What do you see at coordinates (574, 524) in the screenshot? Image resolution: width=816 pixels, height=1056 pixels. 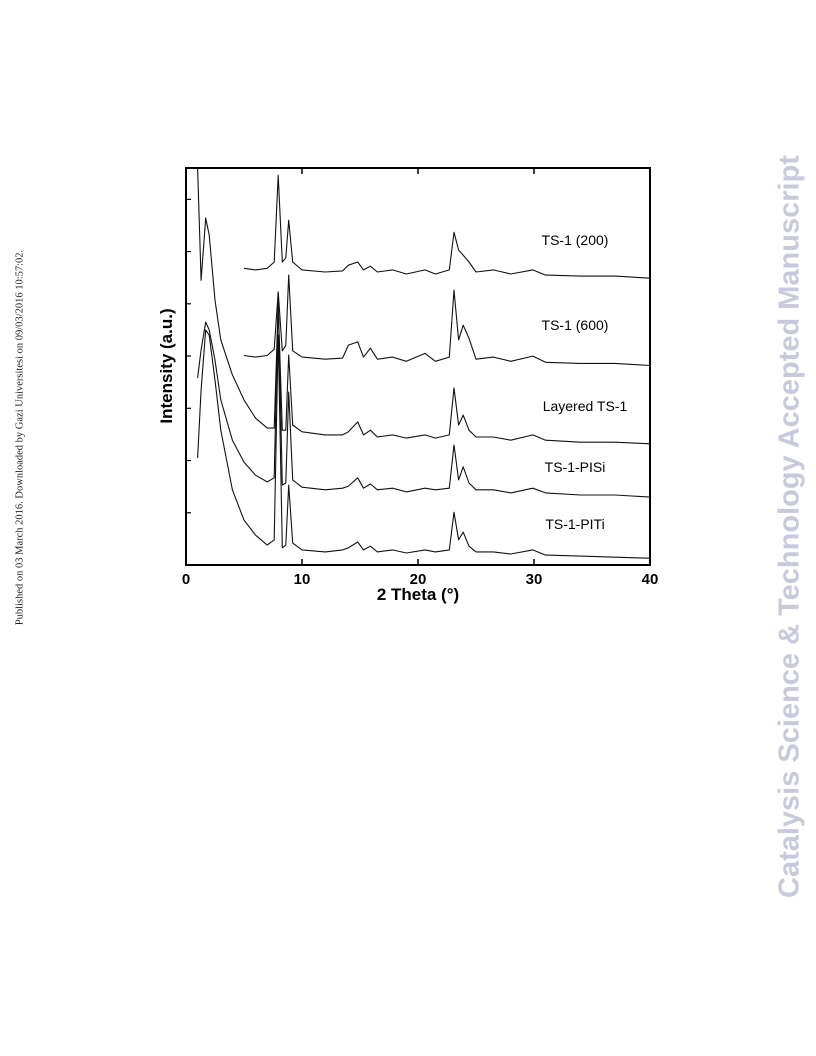 I see `series-label: TS-1-PITi` at bounding box center [574, 524].